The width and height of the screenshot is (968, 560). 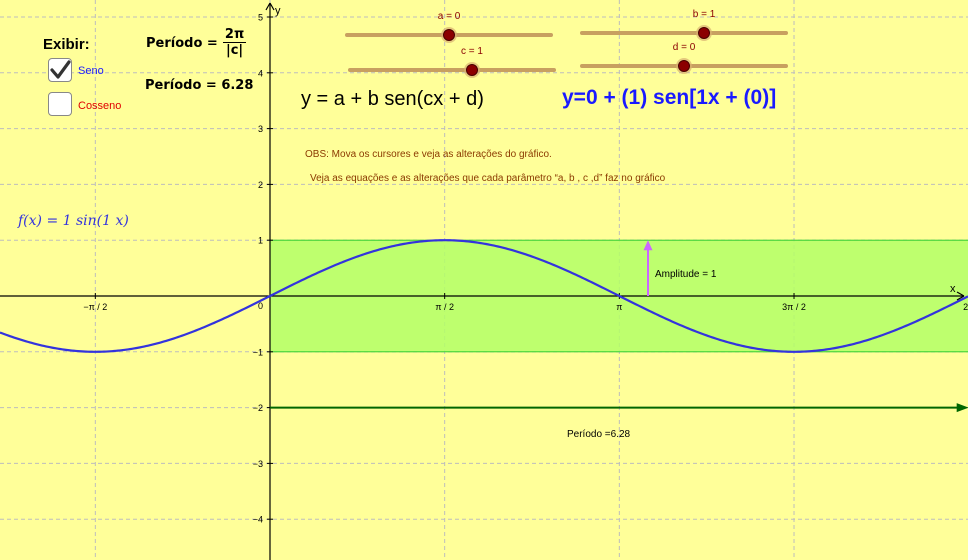 I want to click on slider-group: a = 0 b = 1 c = 1 d = 0, so click(x=566, y=43).